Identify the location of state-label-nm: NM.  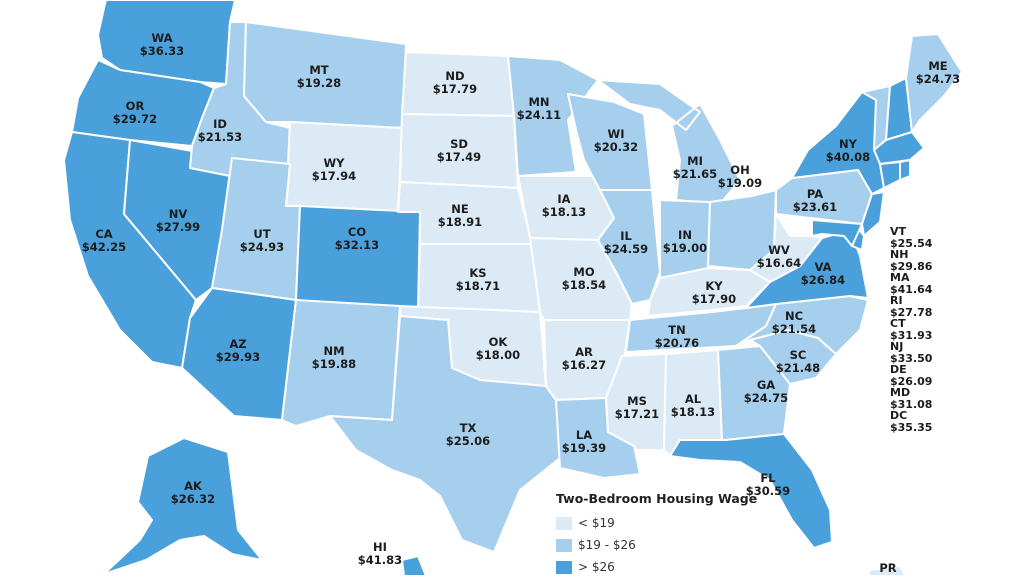
(333, 351).